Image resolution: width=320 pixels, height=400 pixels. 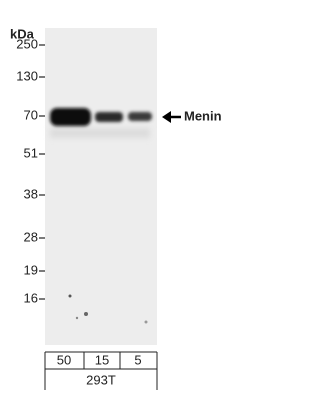 What do you see at coordinates (31, 297) in the screenshot?
I see `marker-label: 16` at bounding box center [31, 297].